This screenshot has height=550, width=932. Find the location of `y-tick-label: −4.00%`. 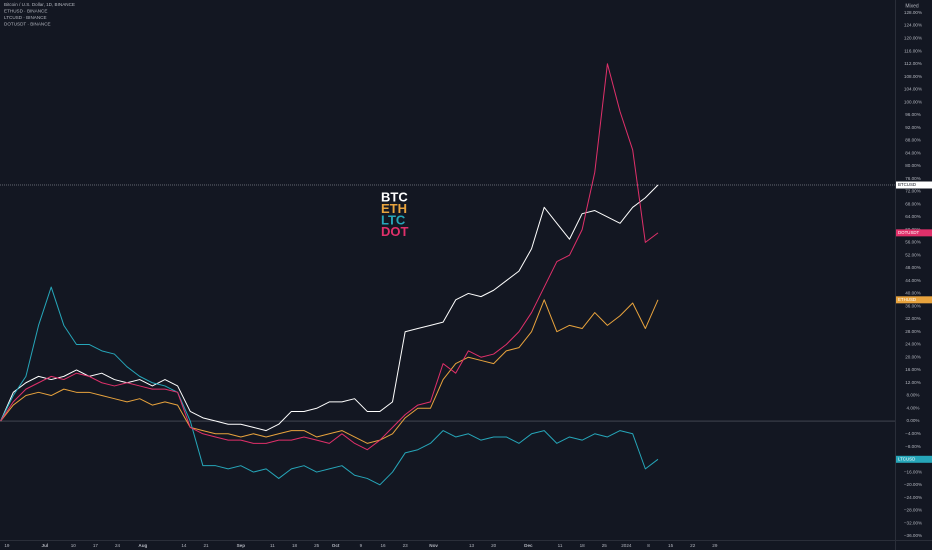

y-tick-label: −4.00% is located at coordinates (913, 433).